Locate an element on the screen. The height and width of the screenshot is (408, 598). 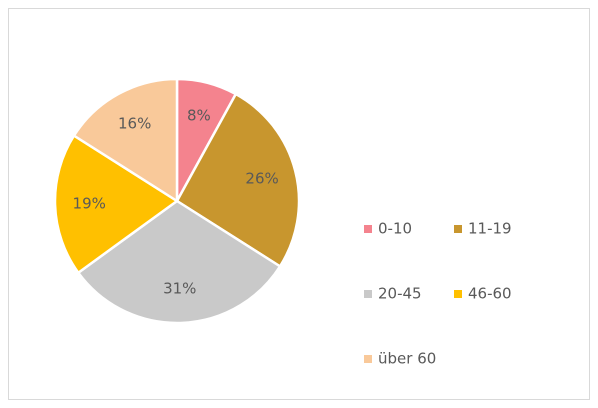
data-label: 16% is located at coordinates (134, 124).